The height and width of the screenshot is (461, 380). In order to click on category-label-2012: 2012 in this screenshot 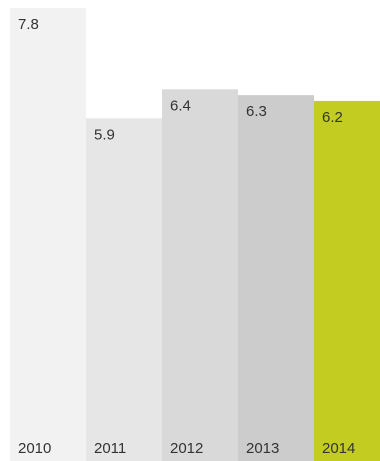, I will do `click(186, 448)`.